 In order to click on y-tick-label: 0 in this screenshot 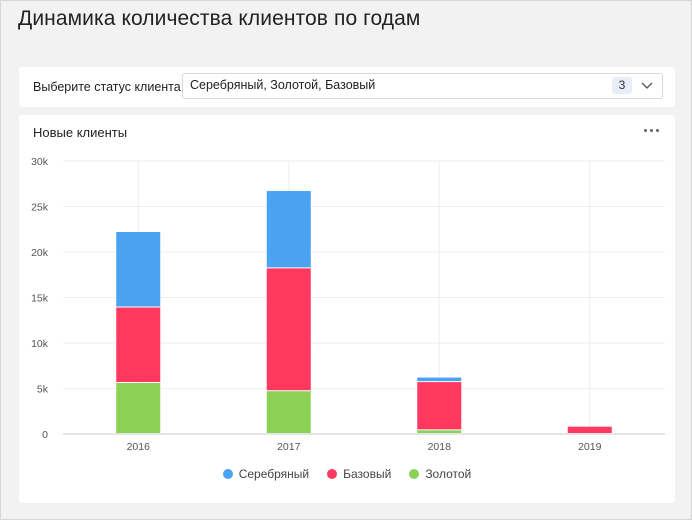, I will do `click(45, 435)`.